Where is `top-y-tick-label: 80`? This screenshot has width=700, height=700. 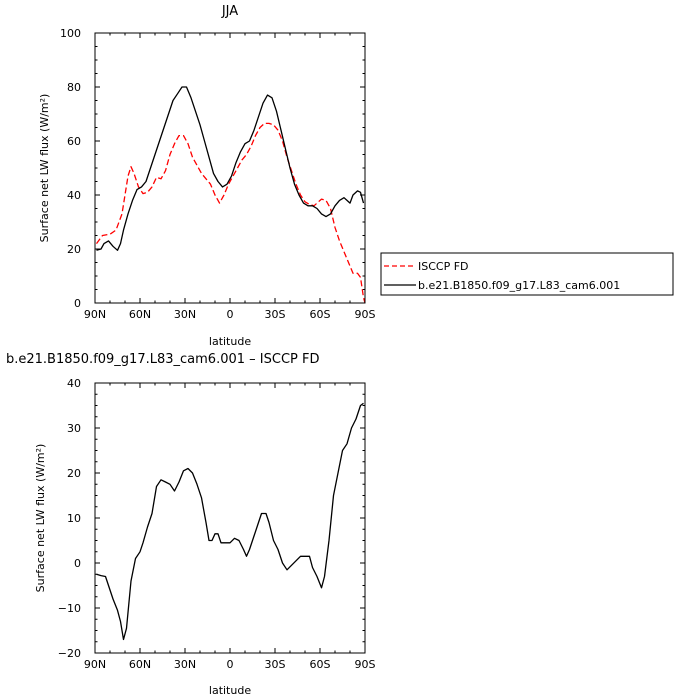 top-y-tick-label: 80 is located at coordinates (74, 87).